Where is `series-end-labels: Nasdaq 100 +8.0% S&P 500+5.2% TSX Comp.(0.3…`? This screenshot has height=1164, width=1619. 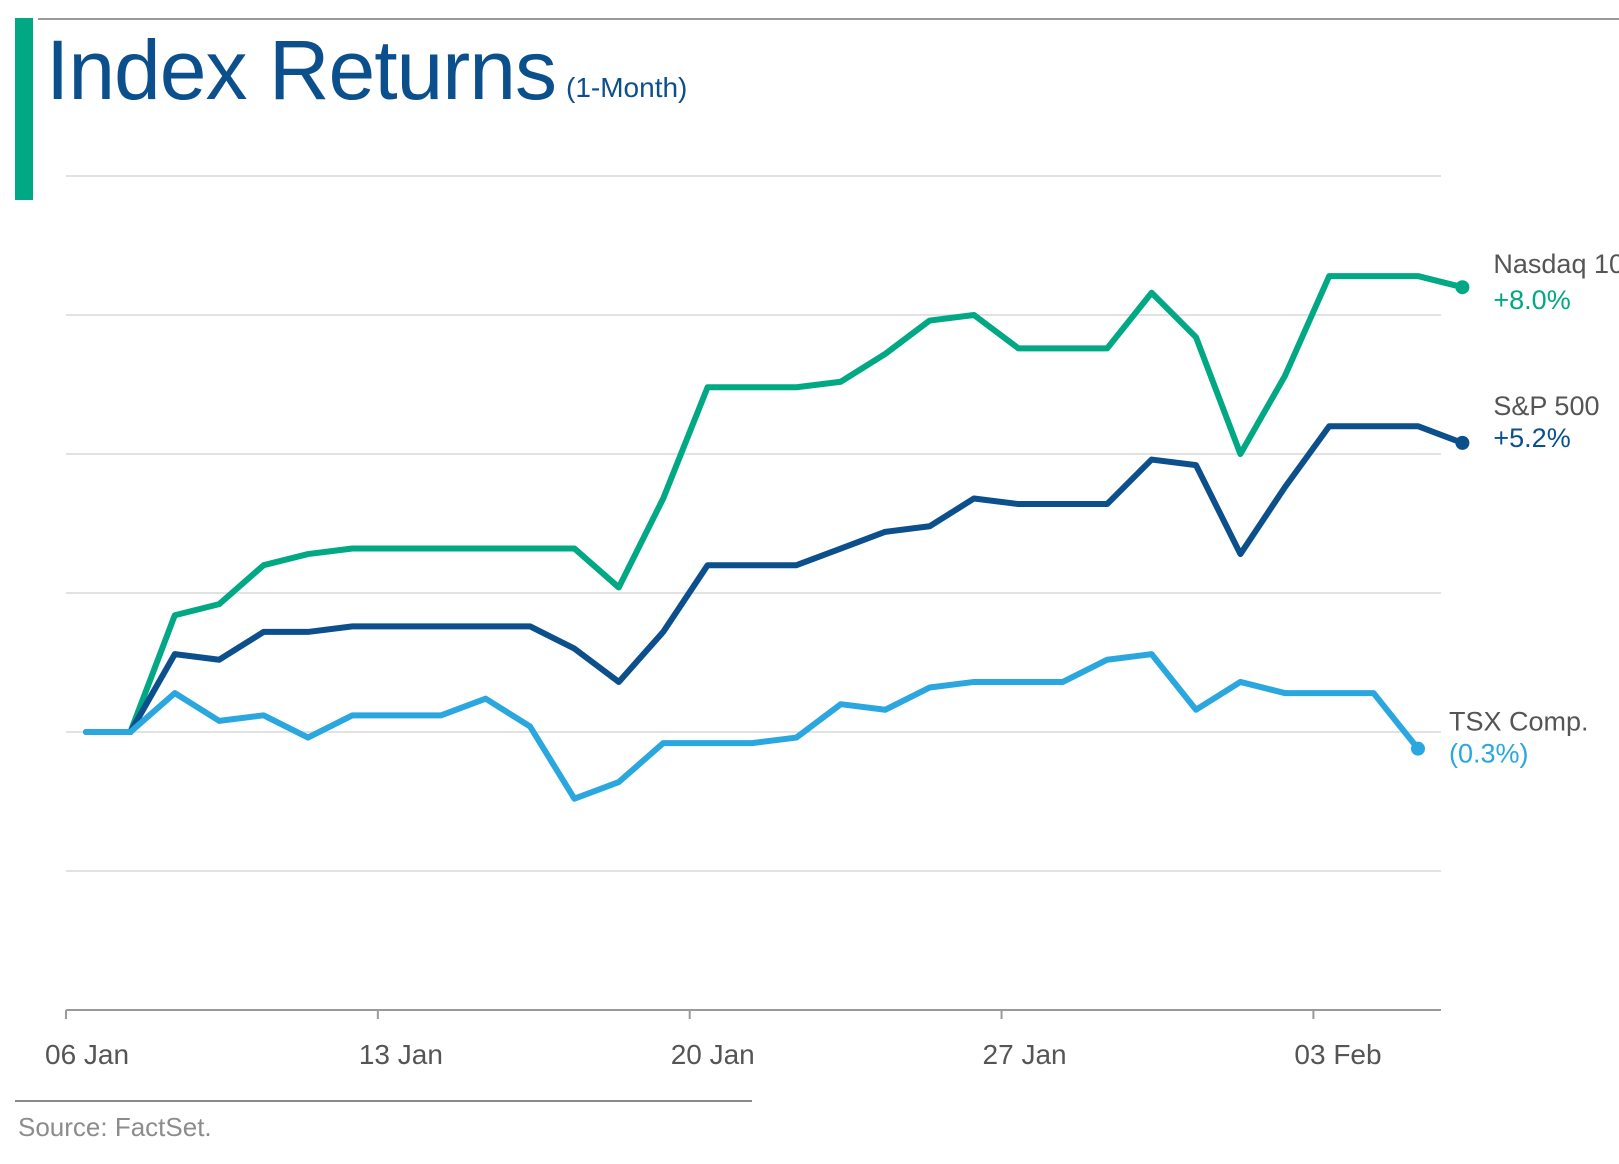 series-end-labels: Nasdaq 100 +8.0% S&P 500+5.2% TSX Comp.(0.3… is located at coordinates (1534, 508).